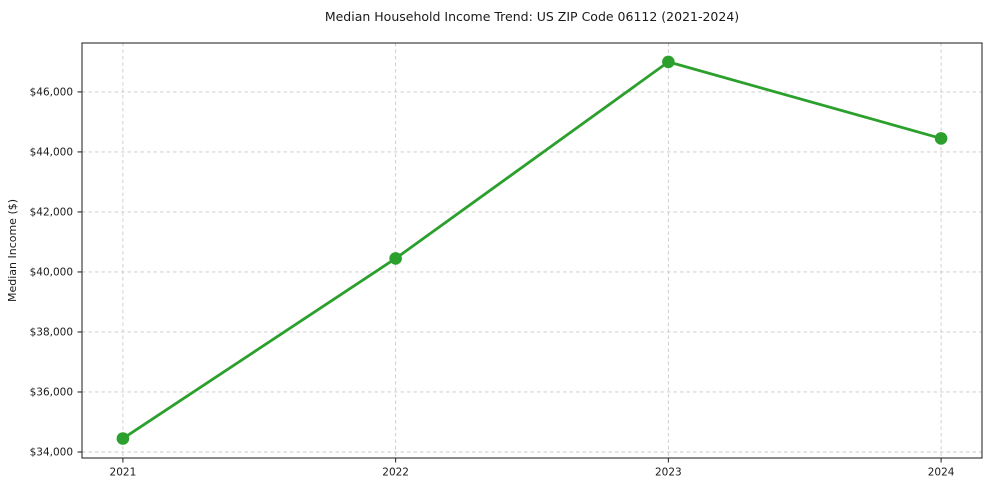  Describe the element at coordinates (51, 153) in the screenshot. I see `y-tick-label: $44,000` at that location.